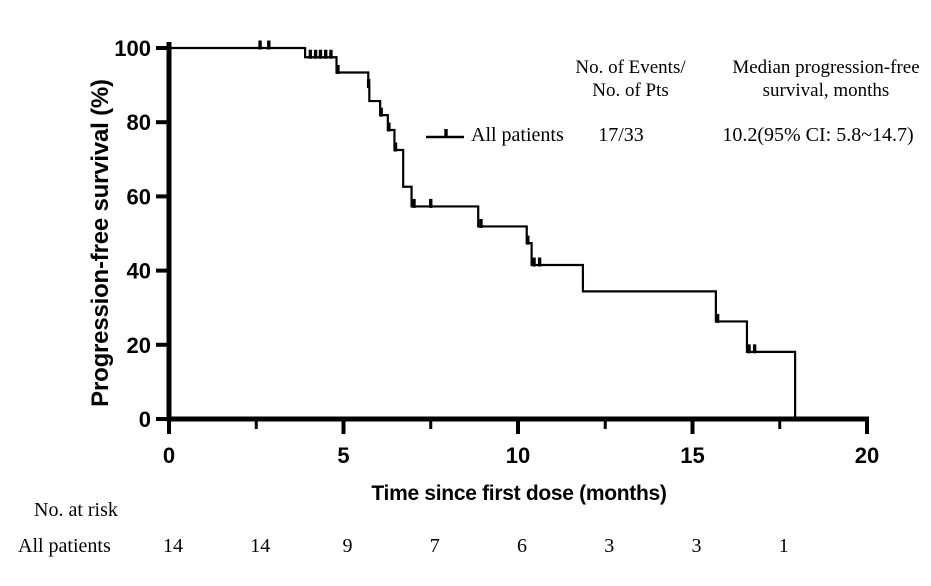 Image resolution: width=931 pixels, height=586 pixels. What do you see at coordinates (692, 455) in the screenshot?
I see `x-tick-label: 15` at bounding box center [692, 455].